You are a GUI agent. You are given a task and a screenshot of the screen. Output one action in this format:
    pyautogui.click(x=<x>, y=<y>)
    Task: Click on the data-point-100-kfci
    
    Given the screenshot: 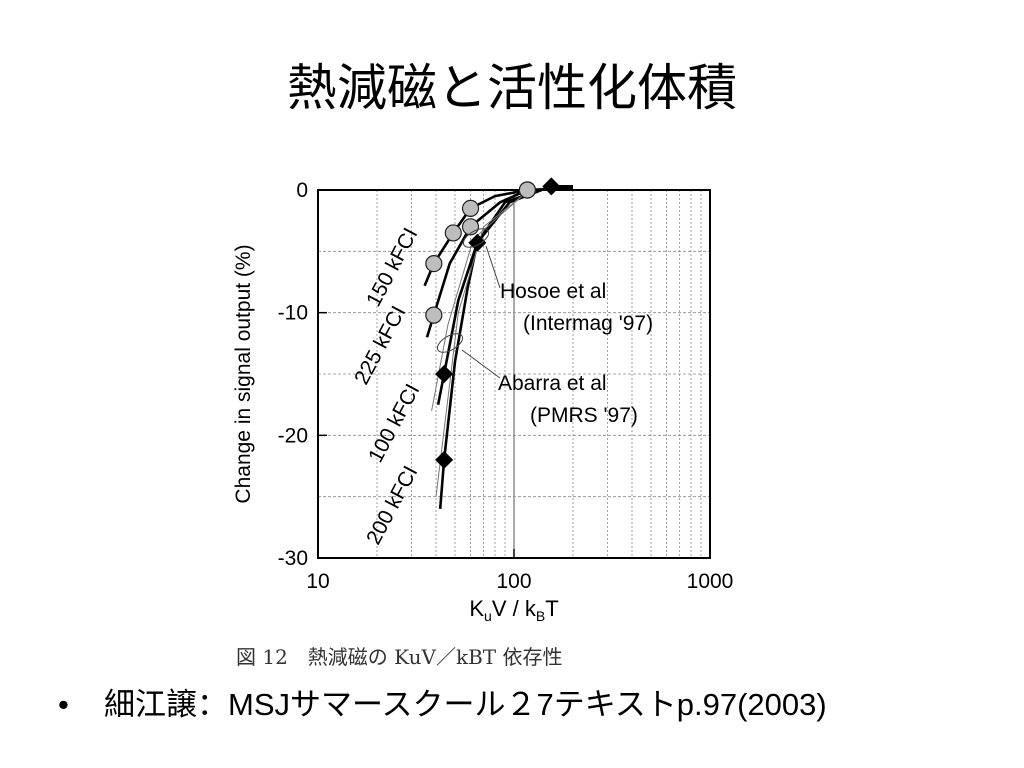 What is the action you would take?
    pyautogui.click(x=444, y=374)
    